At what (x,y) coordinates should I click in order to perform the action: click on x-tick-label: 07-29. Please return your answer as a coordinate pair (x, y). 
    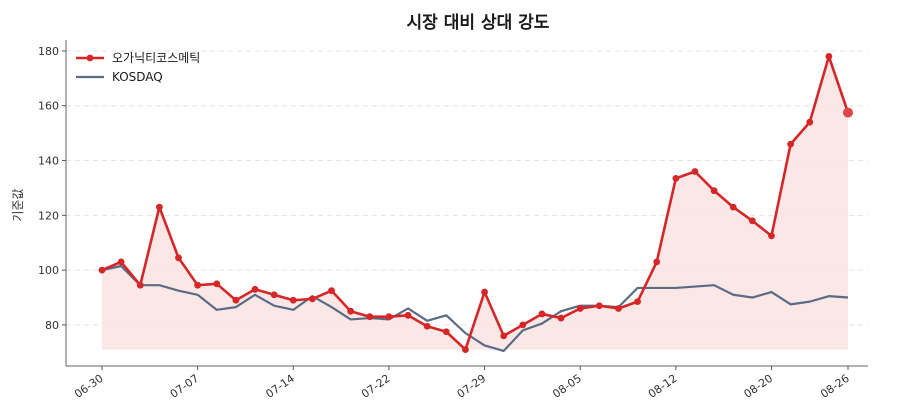
    Looking at the image, I should click on (472, 386).